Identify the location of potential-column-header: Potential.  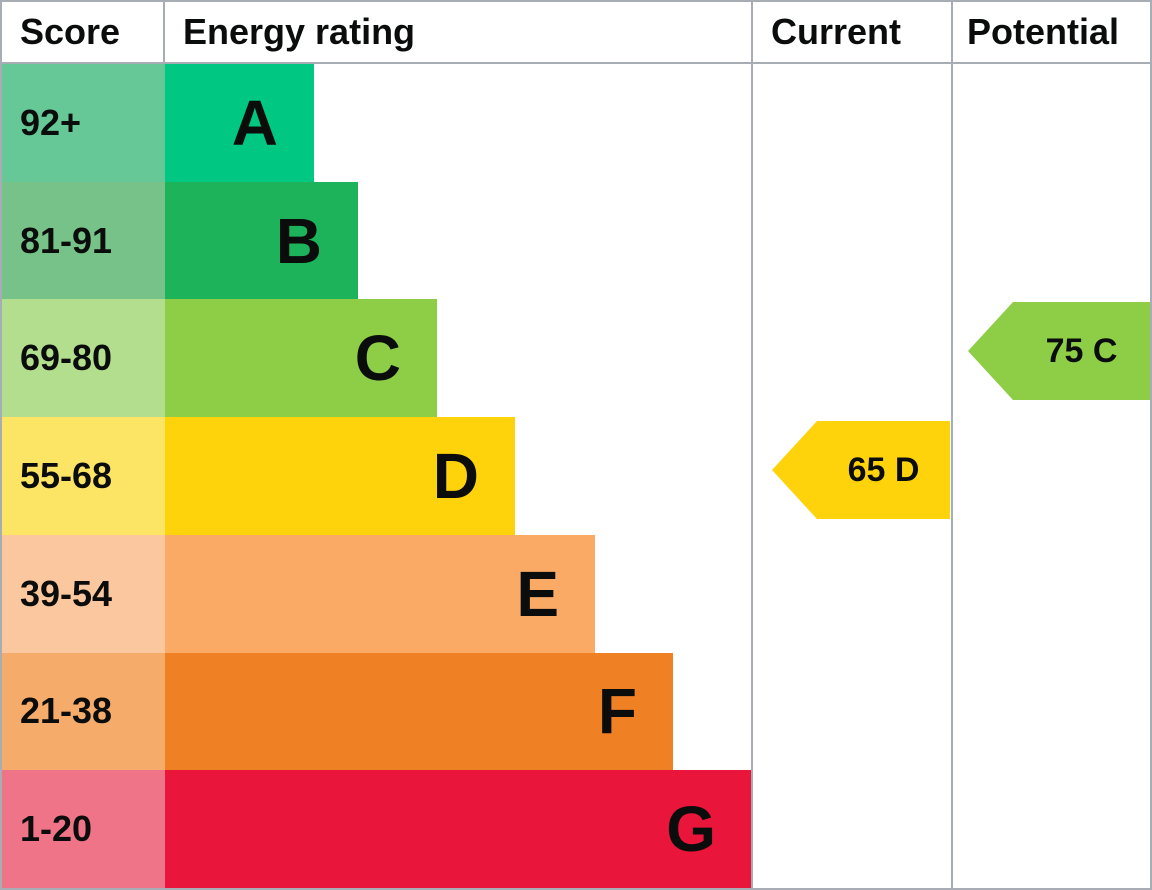
(1043, 31).